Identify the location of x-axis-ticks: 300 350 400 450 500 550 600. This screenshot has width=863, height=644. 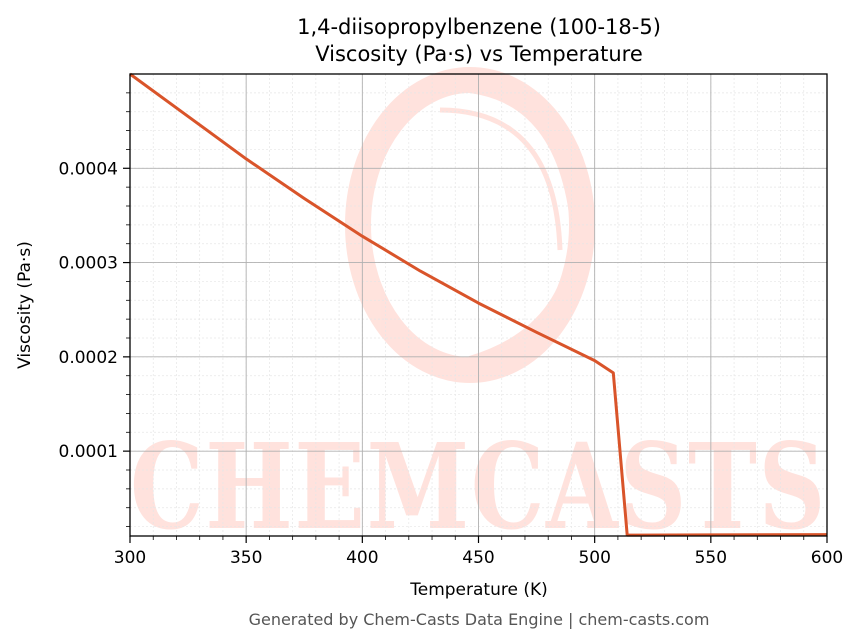
(478, 552).